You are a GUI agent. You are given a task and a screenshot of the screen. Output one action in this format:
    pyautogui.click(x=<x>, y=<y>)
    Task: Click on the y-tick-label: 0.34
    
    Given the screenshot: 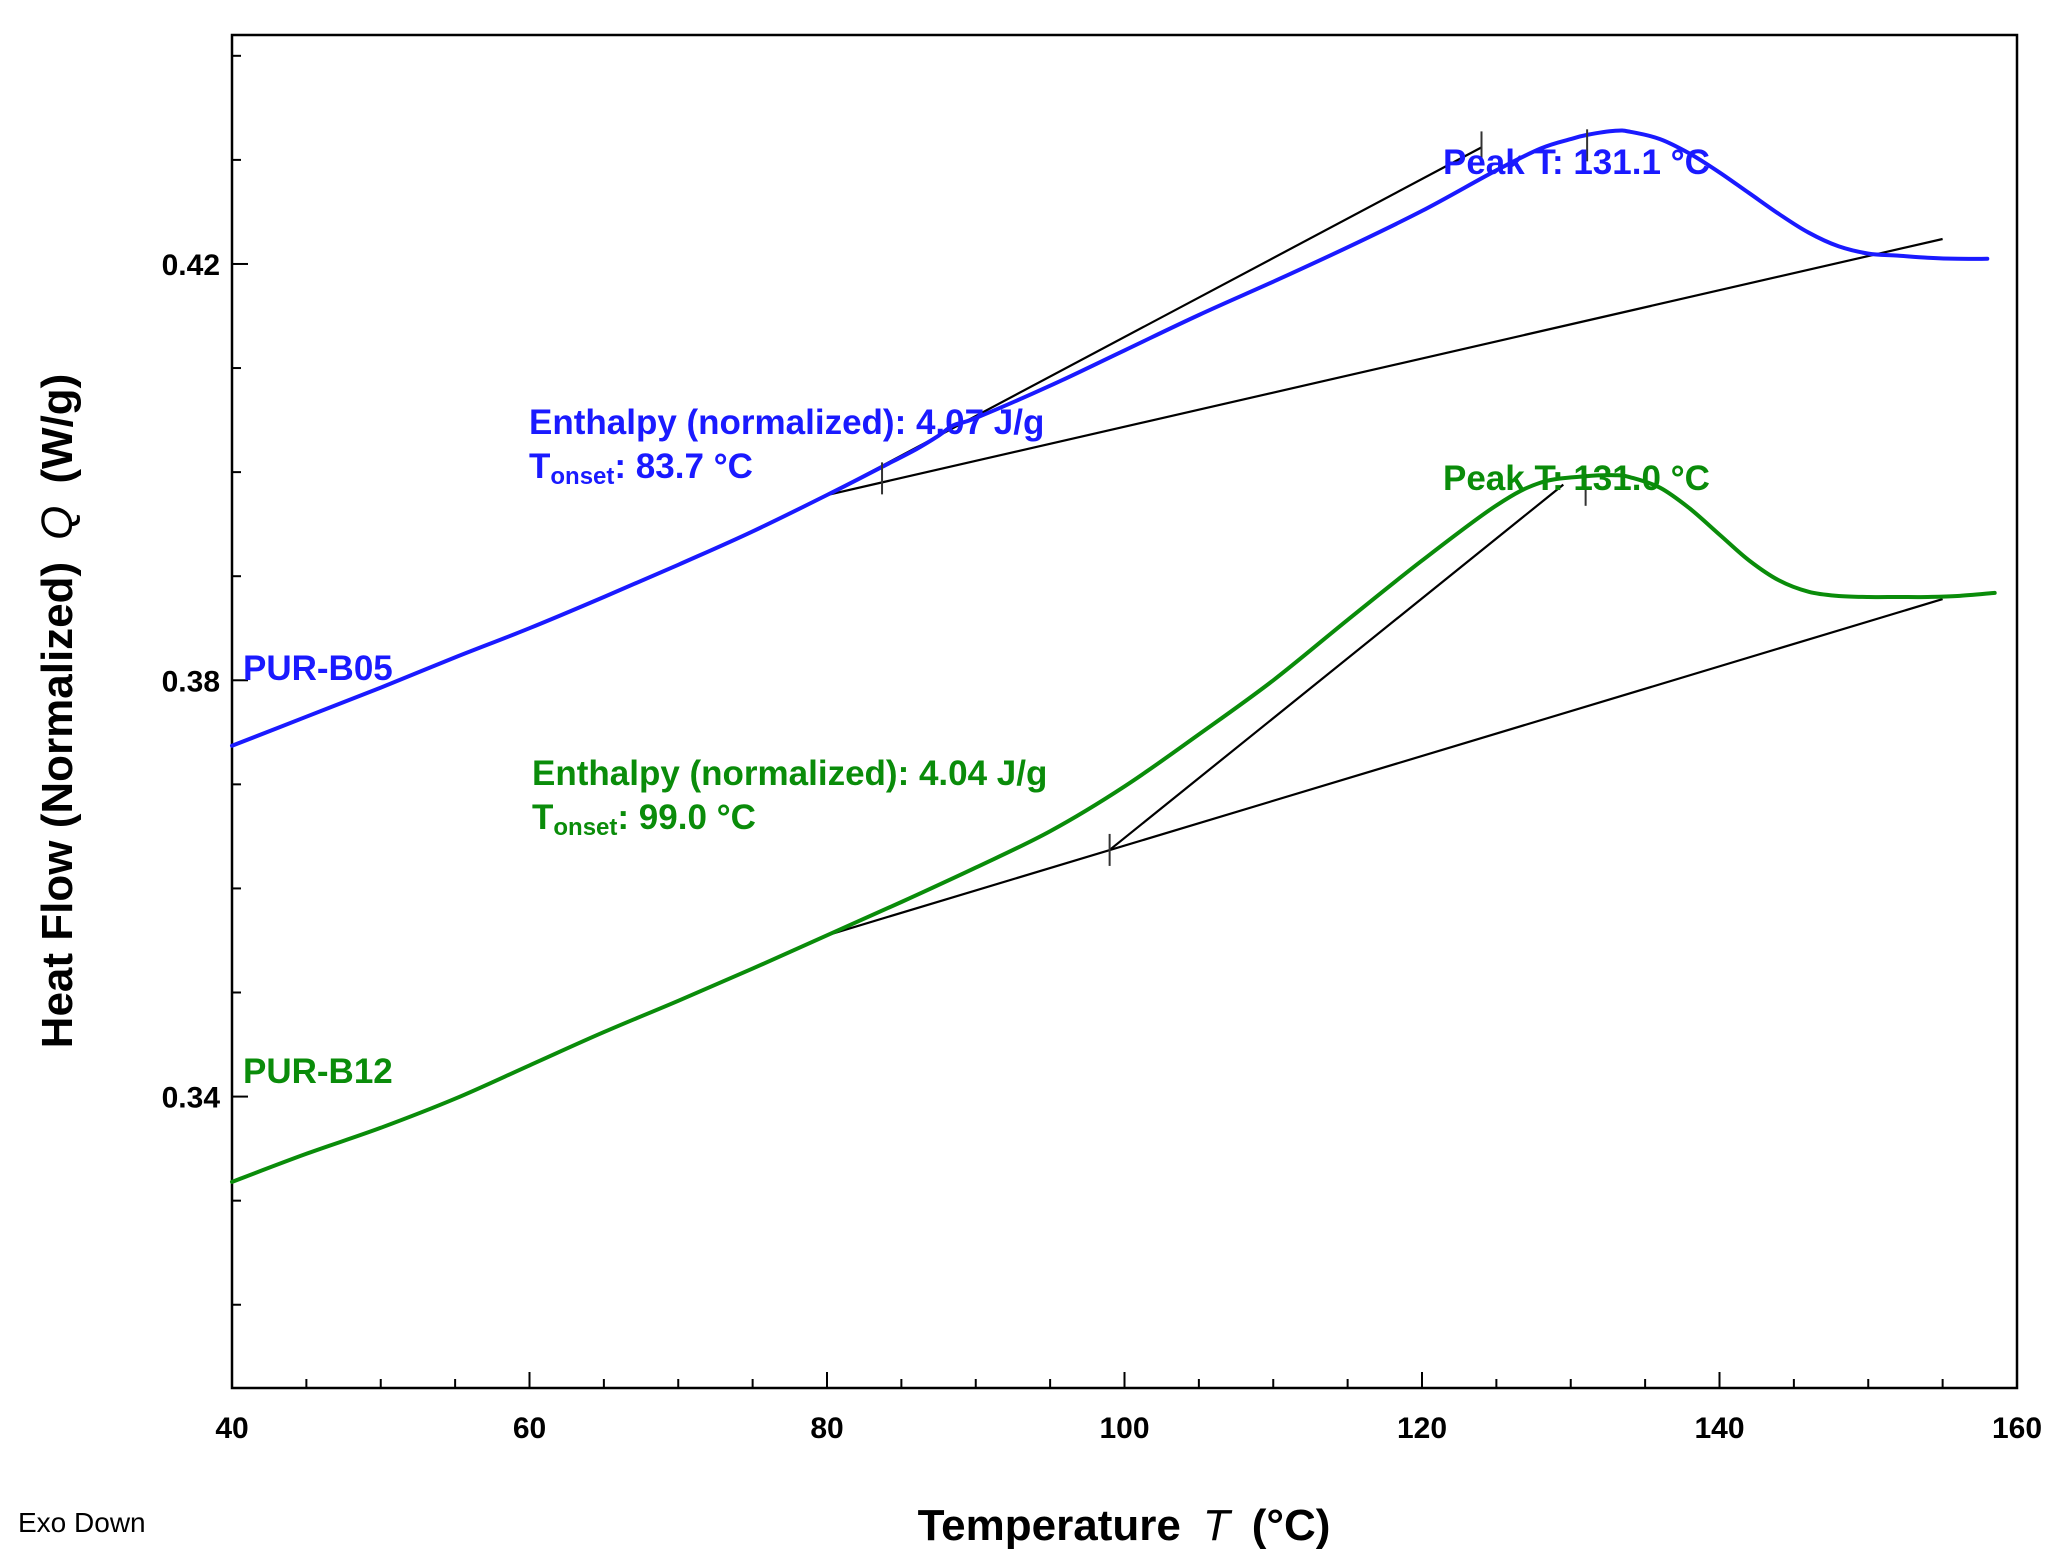 What is the action you would take?
    pyautogui.click(x=191, y=1098)
    